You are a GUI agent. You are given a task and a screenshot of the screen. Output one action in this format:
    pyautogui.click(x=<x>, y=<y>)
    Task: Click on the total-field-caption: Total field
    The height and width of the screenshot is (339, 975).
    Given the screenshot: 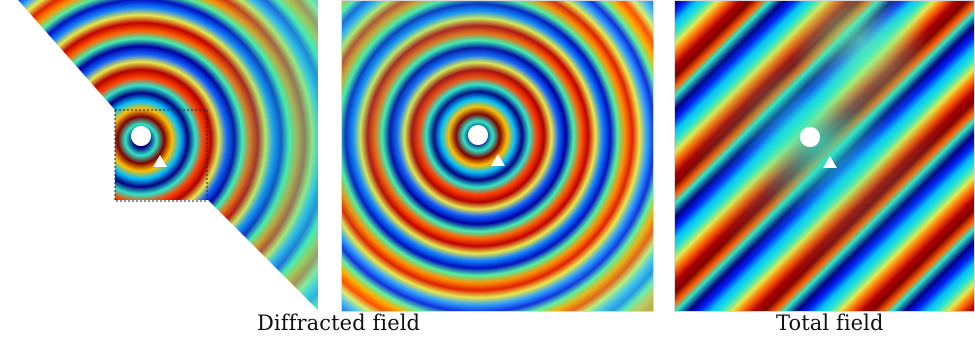 What is the action you would take?
    pyautogui.click(x=830, y=323)
    